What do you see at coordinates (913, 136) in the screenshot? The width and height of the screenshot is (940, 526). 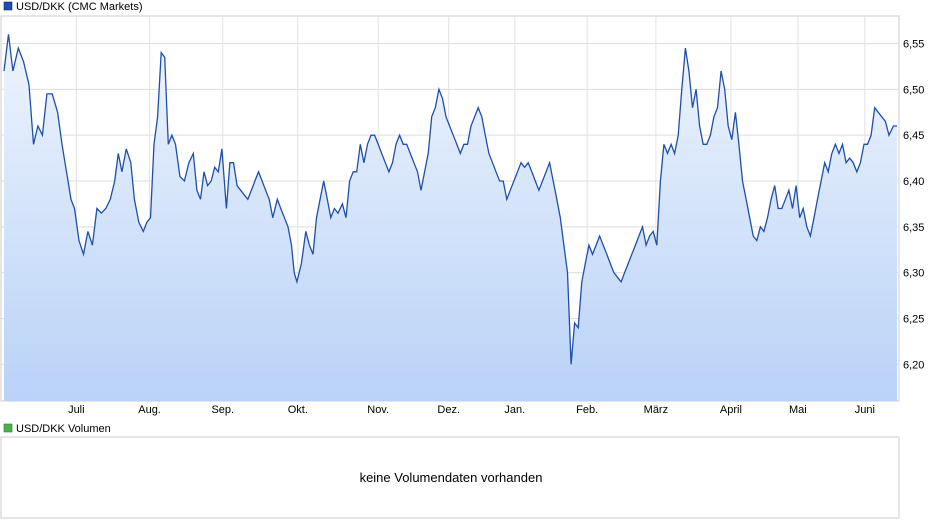 I see `y-tick-label: 6,45` at bounding box center [913, 136].